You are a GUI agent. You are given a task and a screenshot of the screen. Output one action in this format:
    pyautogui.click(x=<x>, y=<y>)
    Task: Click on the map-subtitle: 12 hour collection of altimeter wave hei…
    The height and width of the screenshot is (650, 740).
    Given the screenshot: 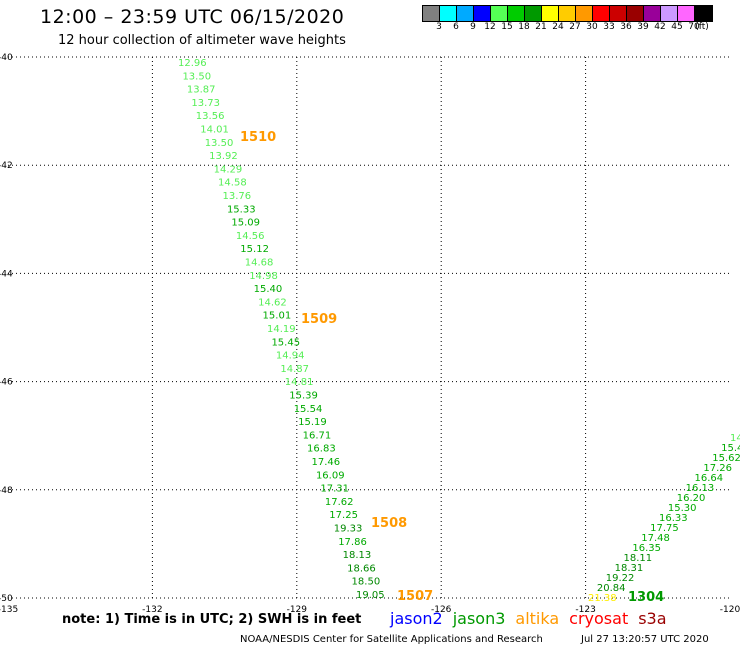 What is the action you would take?
    pyautogui.click(x=202, y=40)
    